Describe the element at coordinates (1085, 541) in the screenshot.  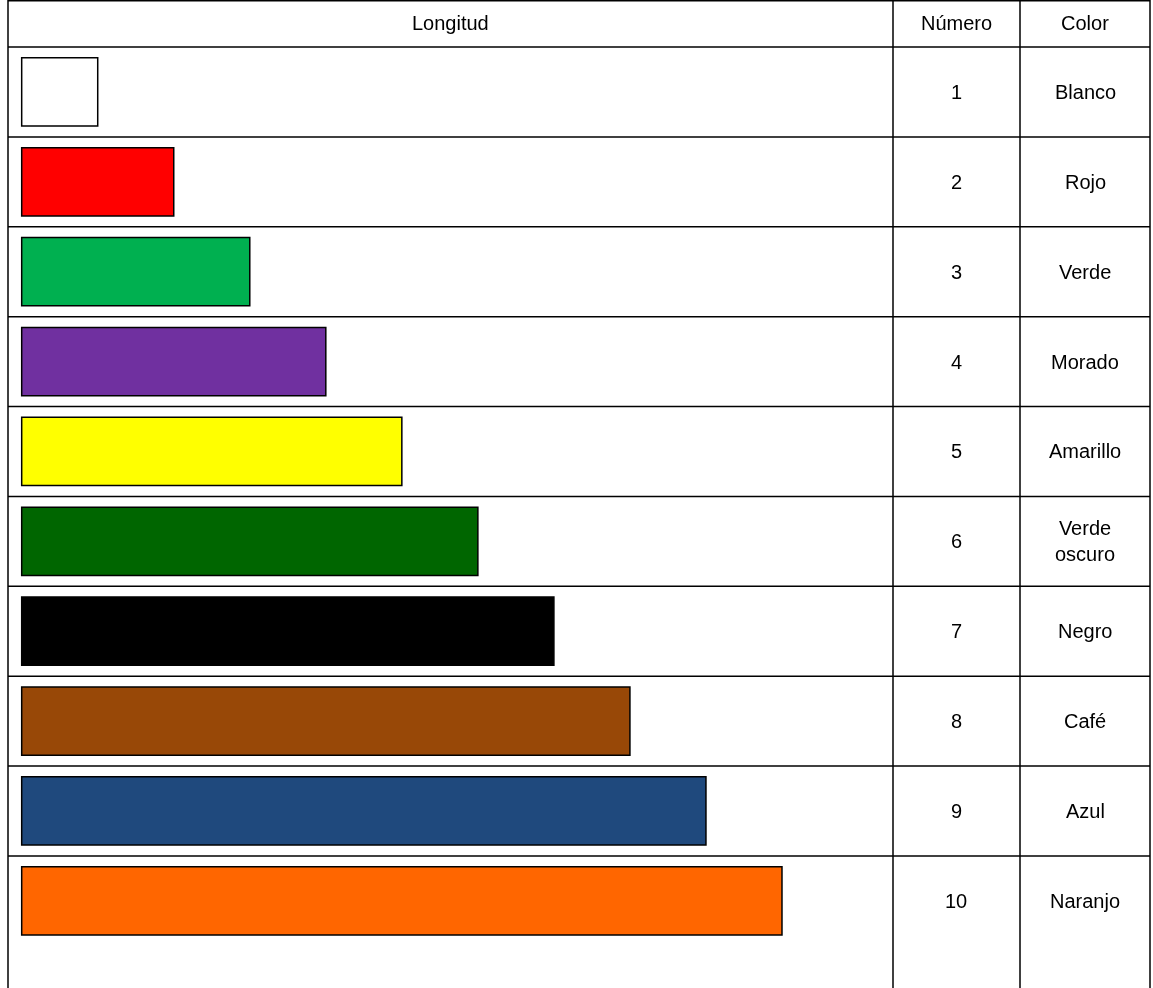
I see `y-tick-label: Verde oscuro` at that location.